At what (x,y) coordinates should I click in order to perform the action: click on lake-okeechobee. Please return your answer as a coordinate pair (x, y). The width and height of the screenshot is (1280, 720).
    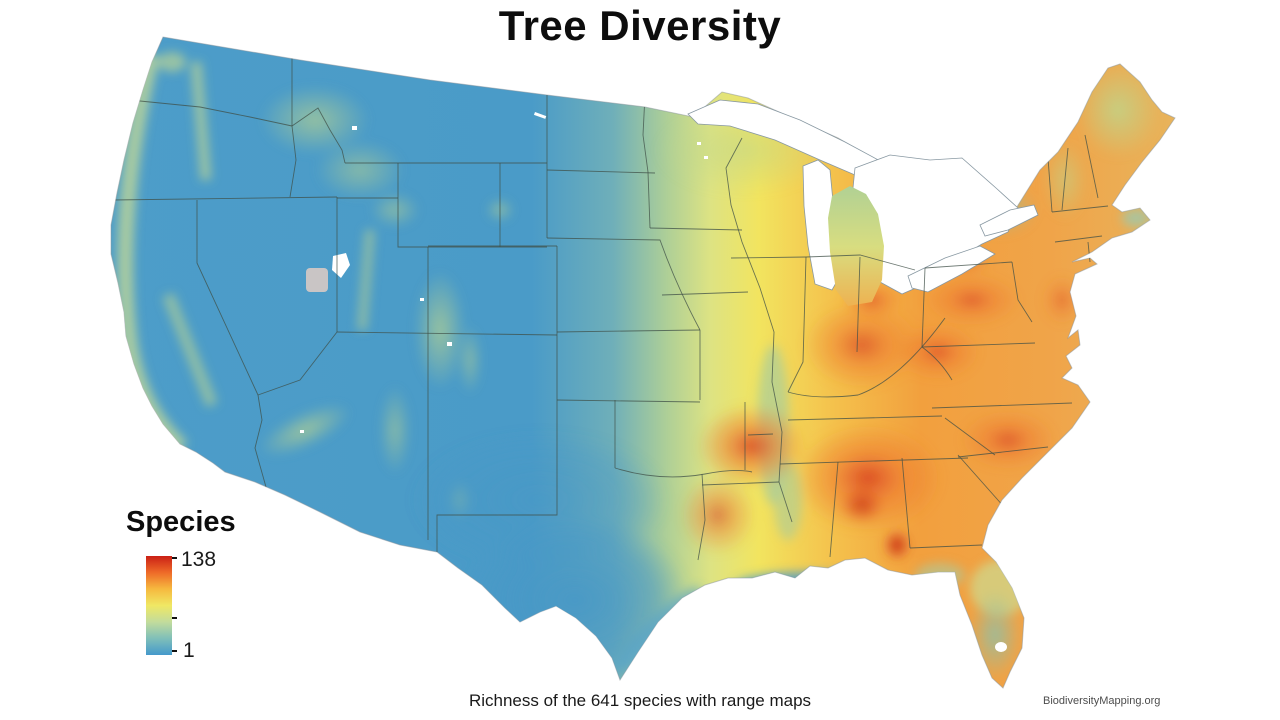
    Looking at the image, I should click on (1001, 647).